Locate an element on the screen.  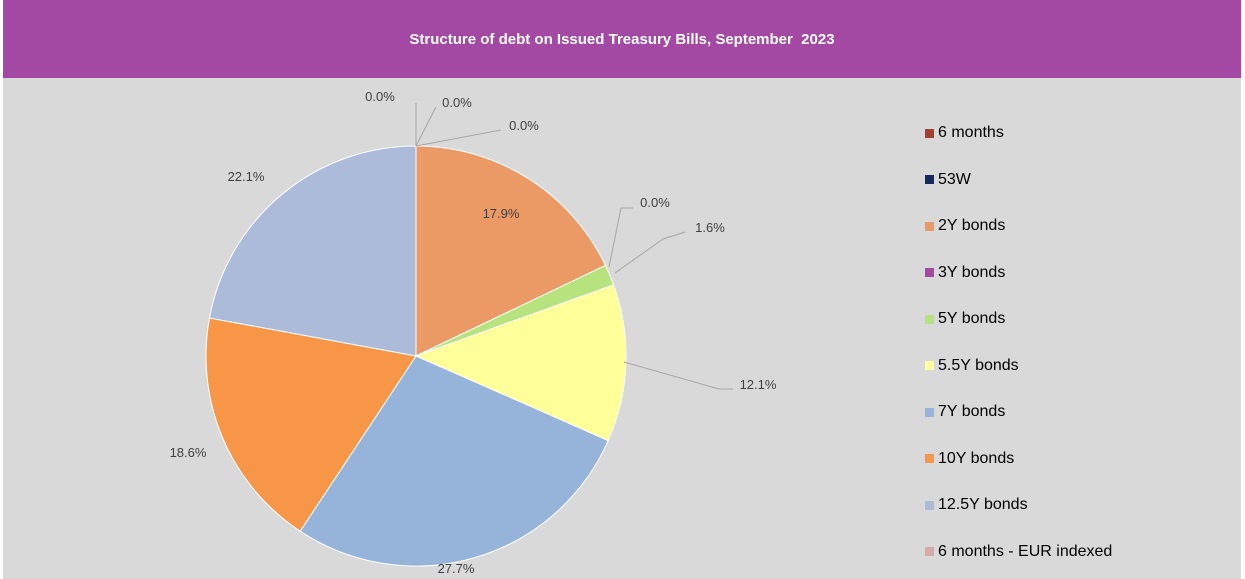
leader-line-5-5y-bonds is located at coordinates (678, 375).